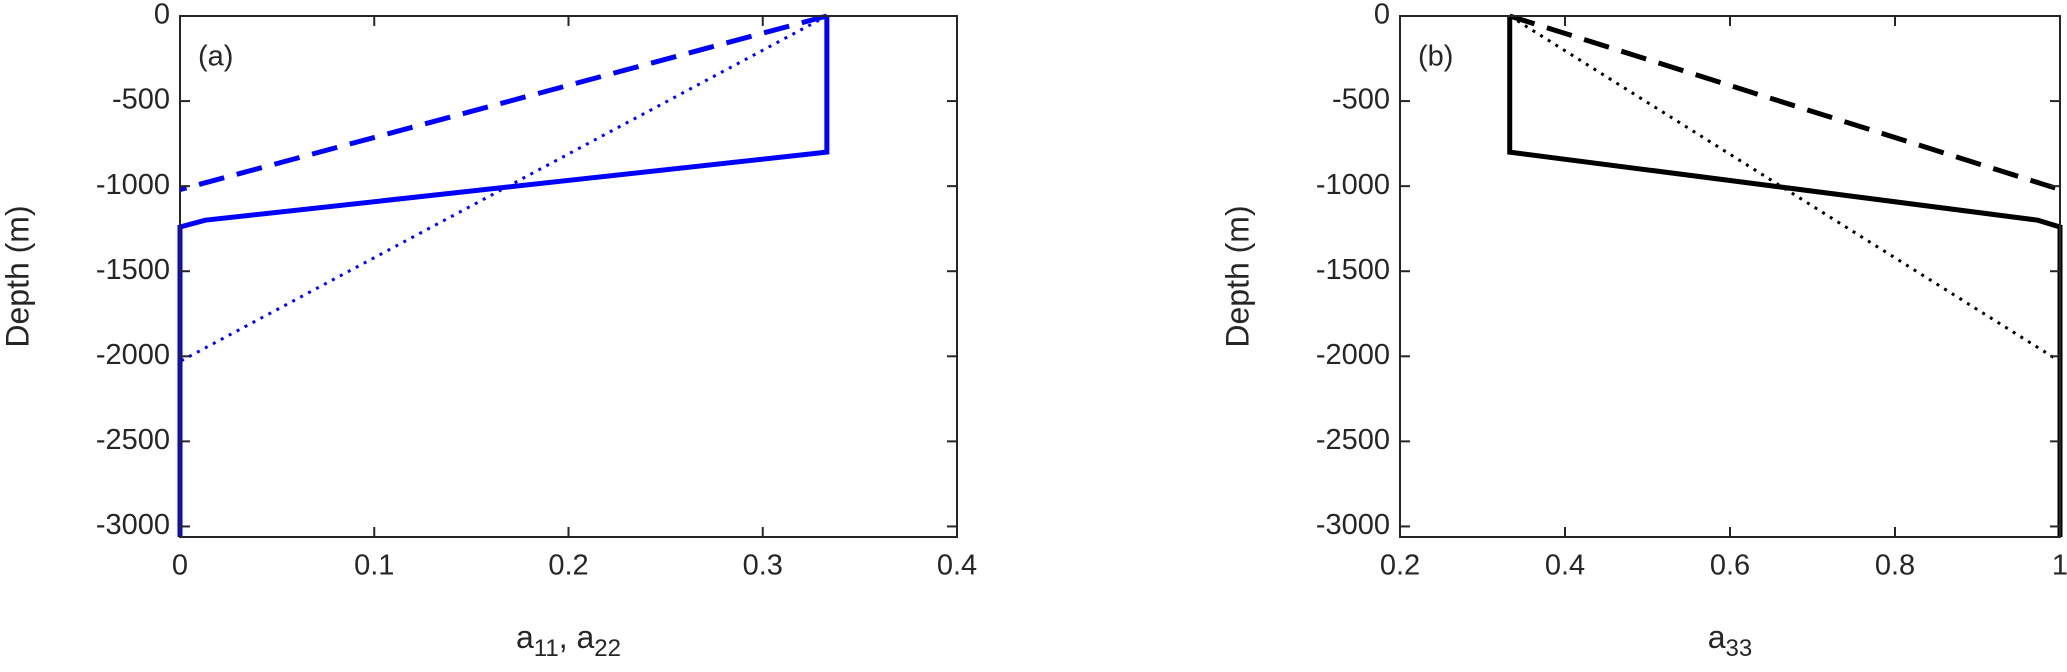  What do you see at coordinates (607, 648) in the screenshot?
I see `x-axis-label-part: 22` at bounding box center [607, 648].